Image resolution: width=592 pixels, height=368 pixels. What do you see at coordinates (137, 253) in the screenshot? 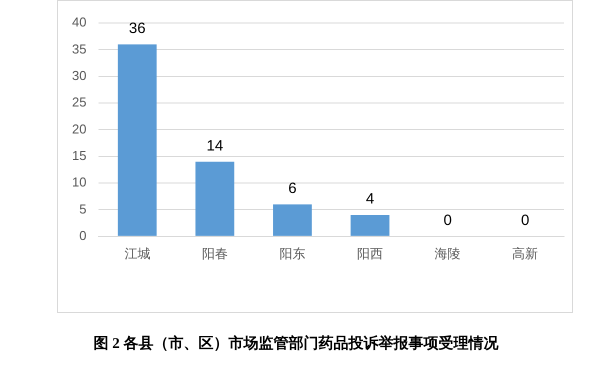
I see `x-tick-label: 江城` at bounding box center [137, 253].